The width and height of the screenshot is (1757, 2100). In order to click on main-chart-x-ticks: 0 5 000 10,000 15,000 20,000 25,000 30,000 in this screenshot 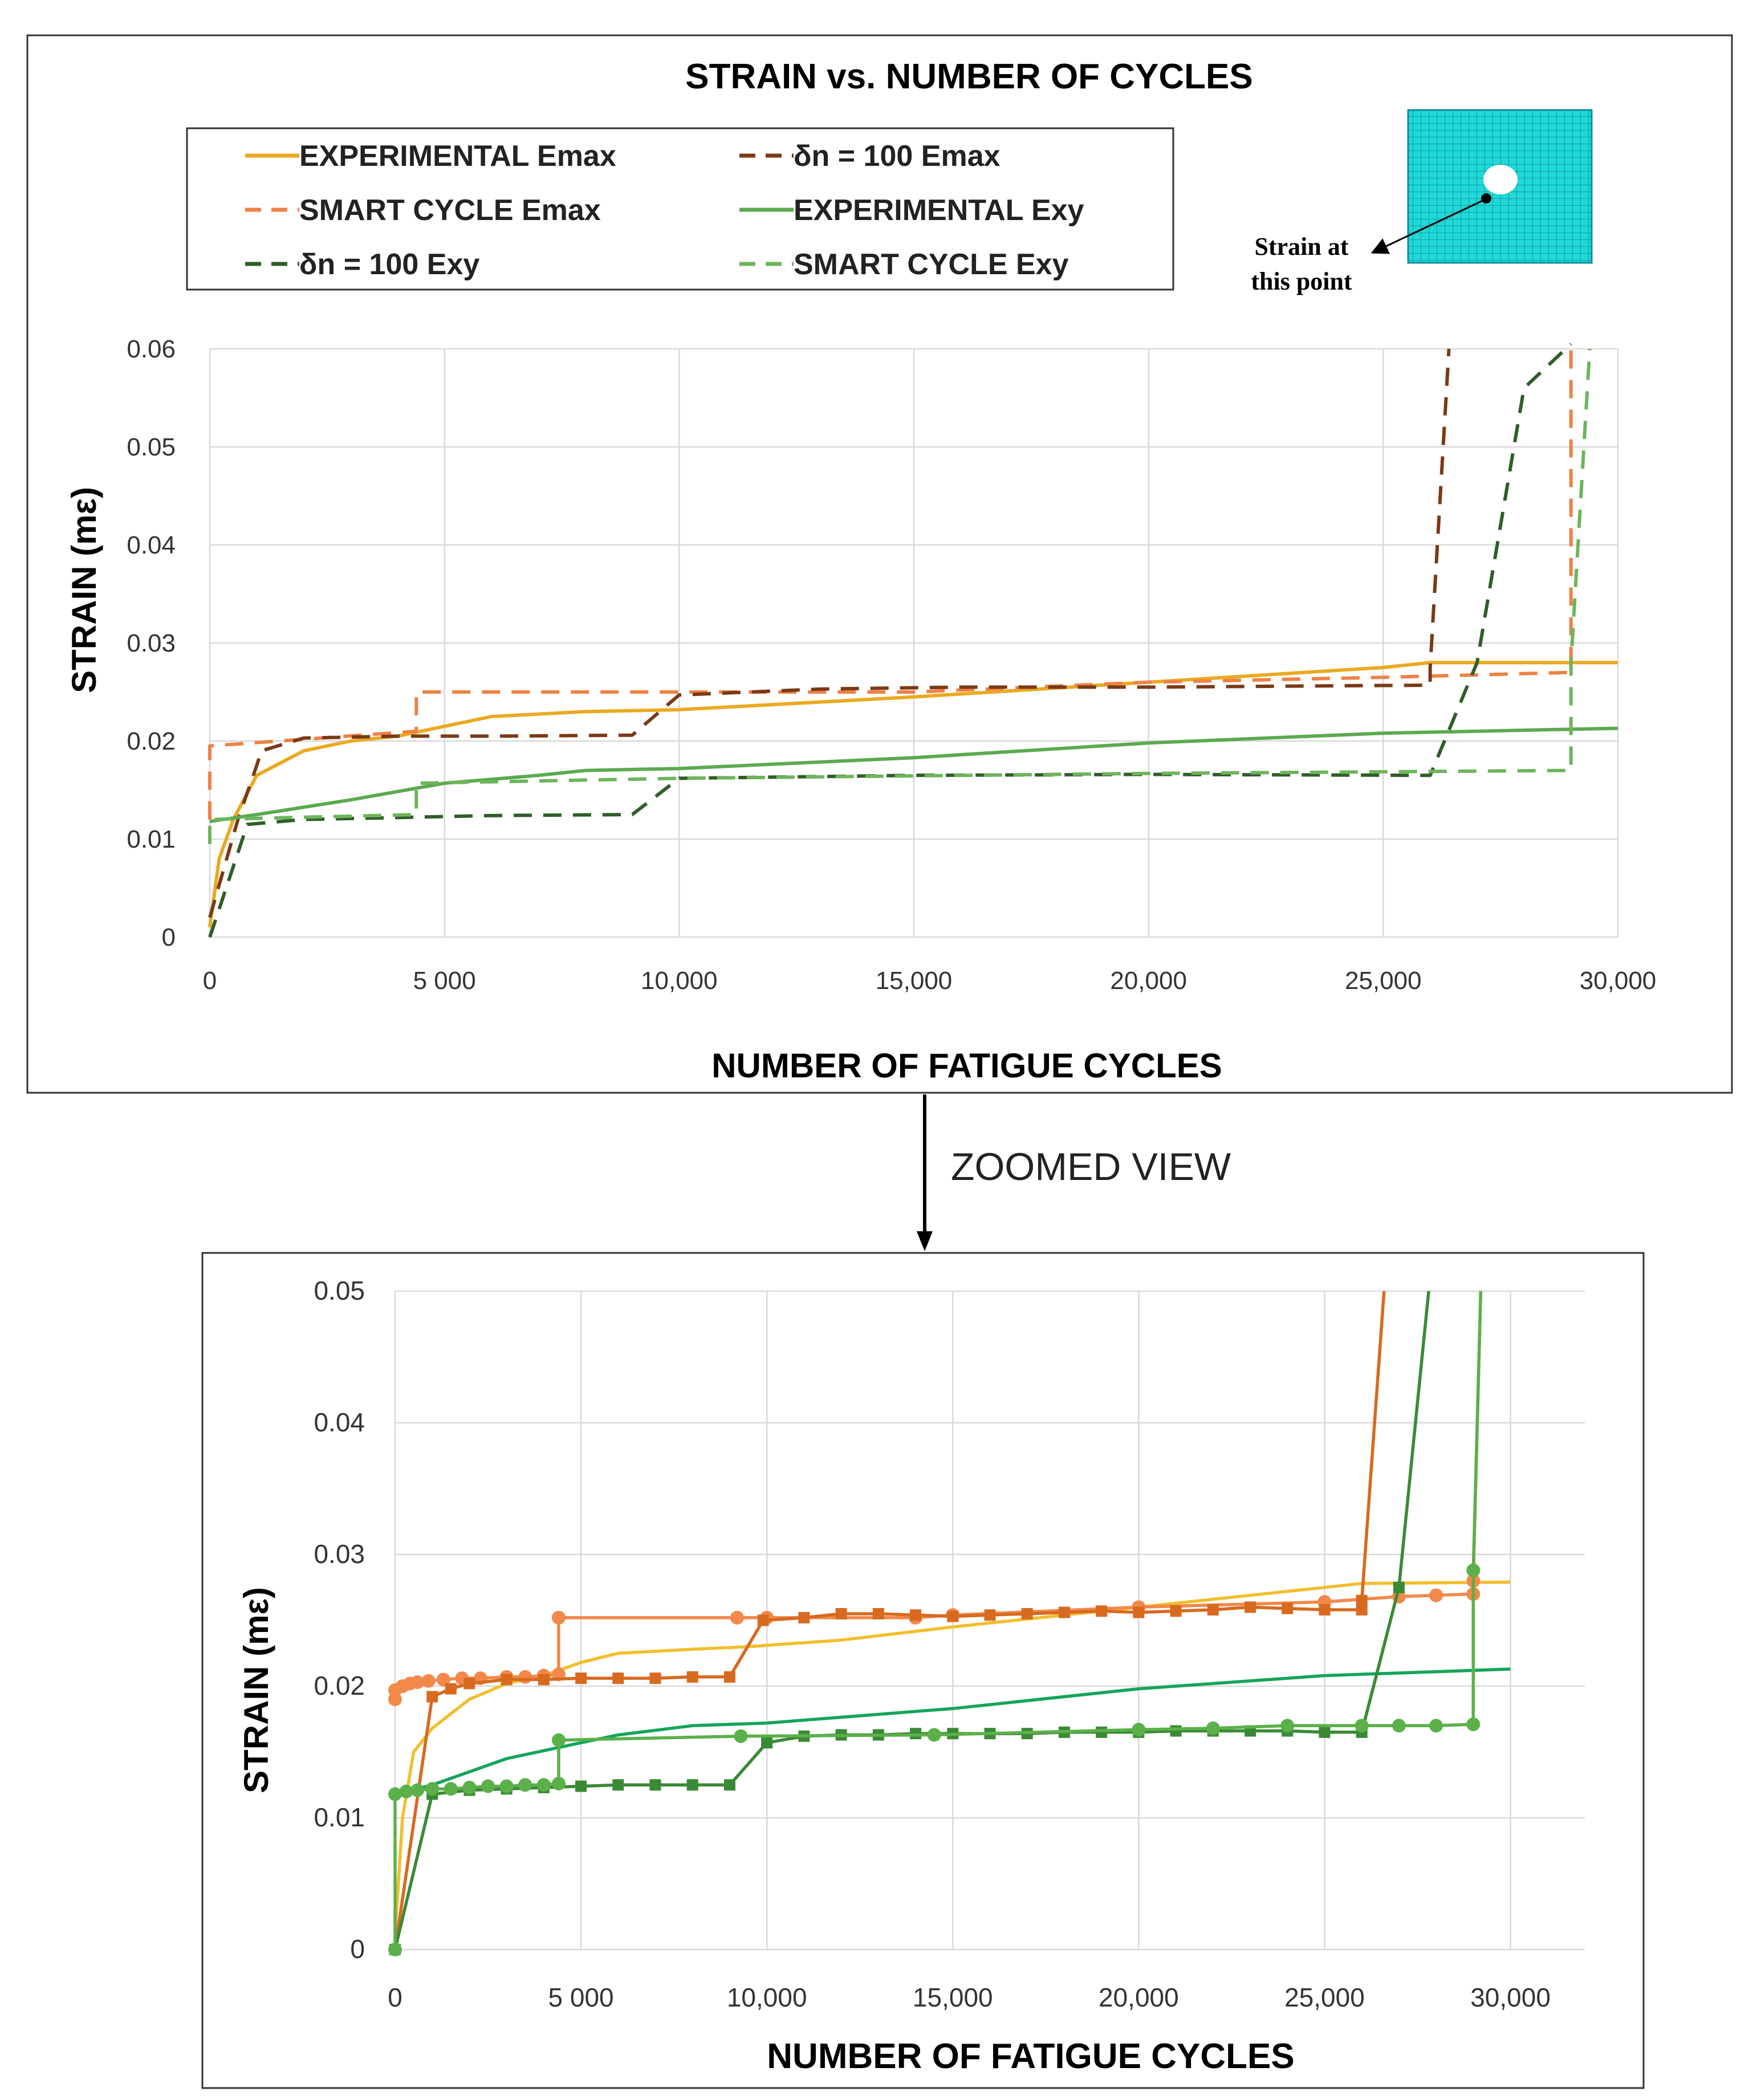, I will do `click(930, 981)`.